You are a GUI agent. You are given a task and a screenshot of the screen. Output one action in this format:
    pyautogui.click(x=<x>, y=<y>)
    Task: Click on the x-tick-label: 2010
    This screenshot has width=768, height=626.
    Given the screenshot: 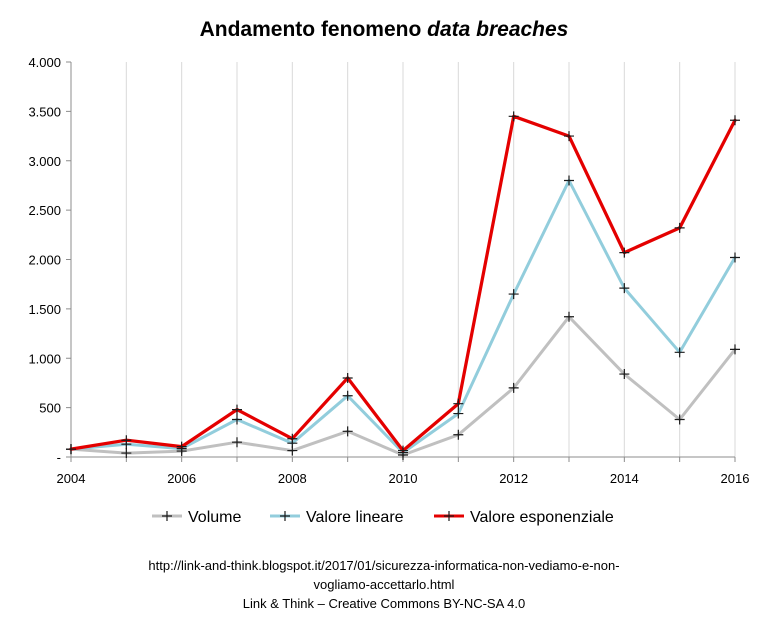 What is the action you would take?
    pyautogui.click(x=403, y=478)
    